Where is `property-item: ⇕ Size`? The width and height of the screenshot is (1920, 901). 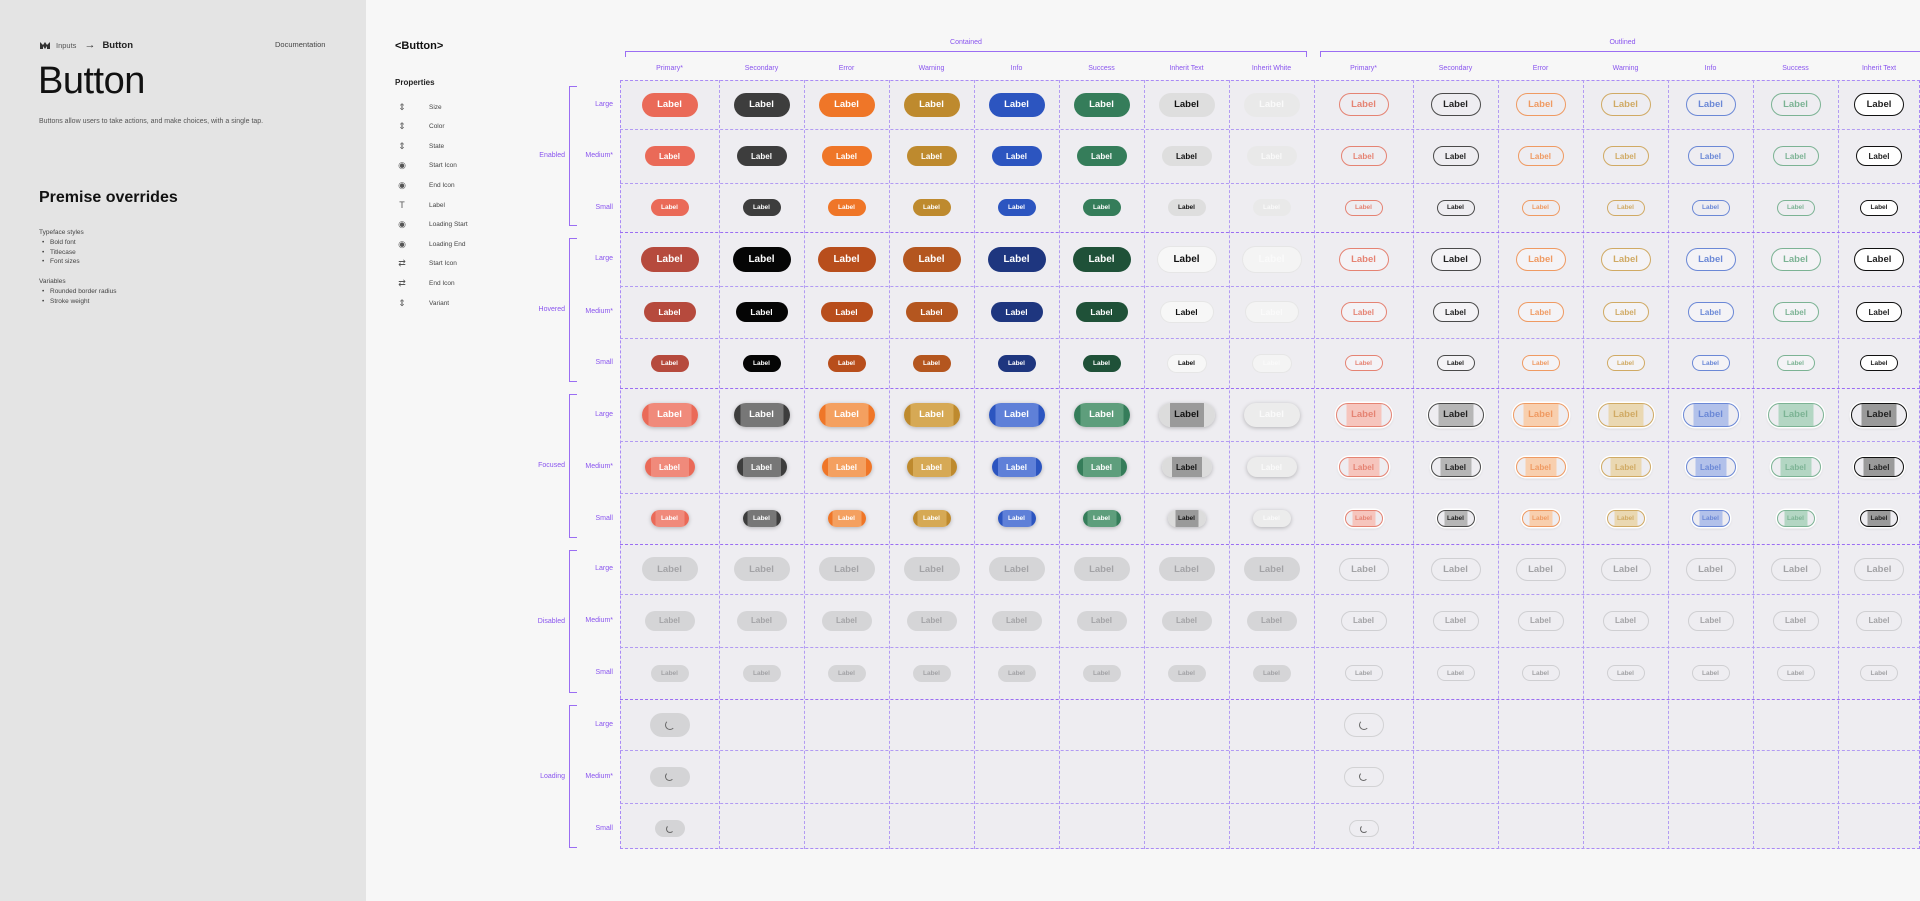
property-item: ⇕ Size is located at coordinates (418, 107).